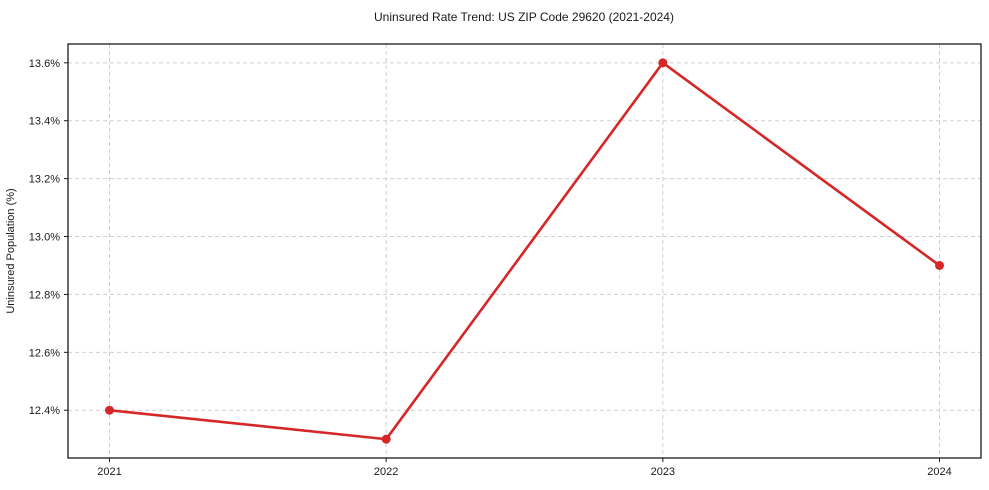  I want to click on y-tick-label: 12.4%, so click(44, 411).